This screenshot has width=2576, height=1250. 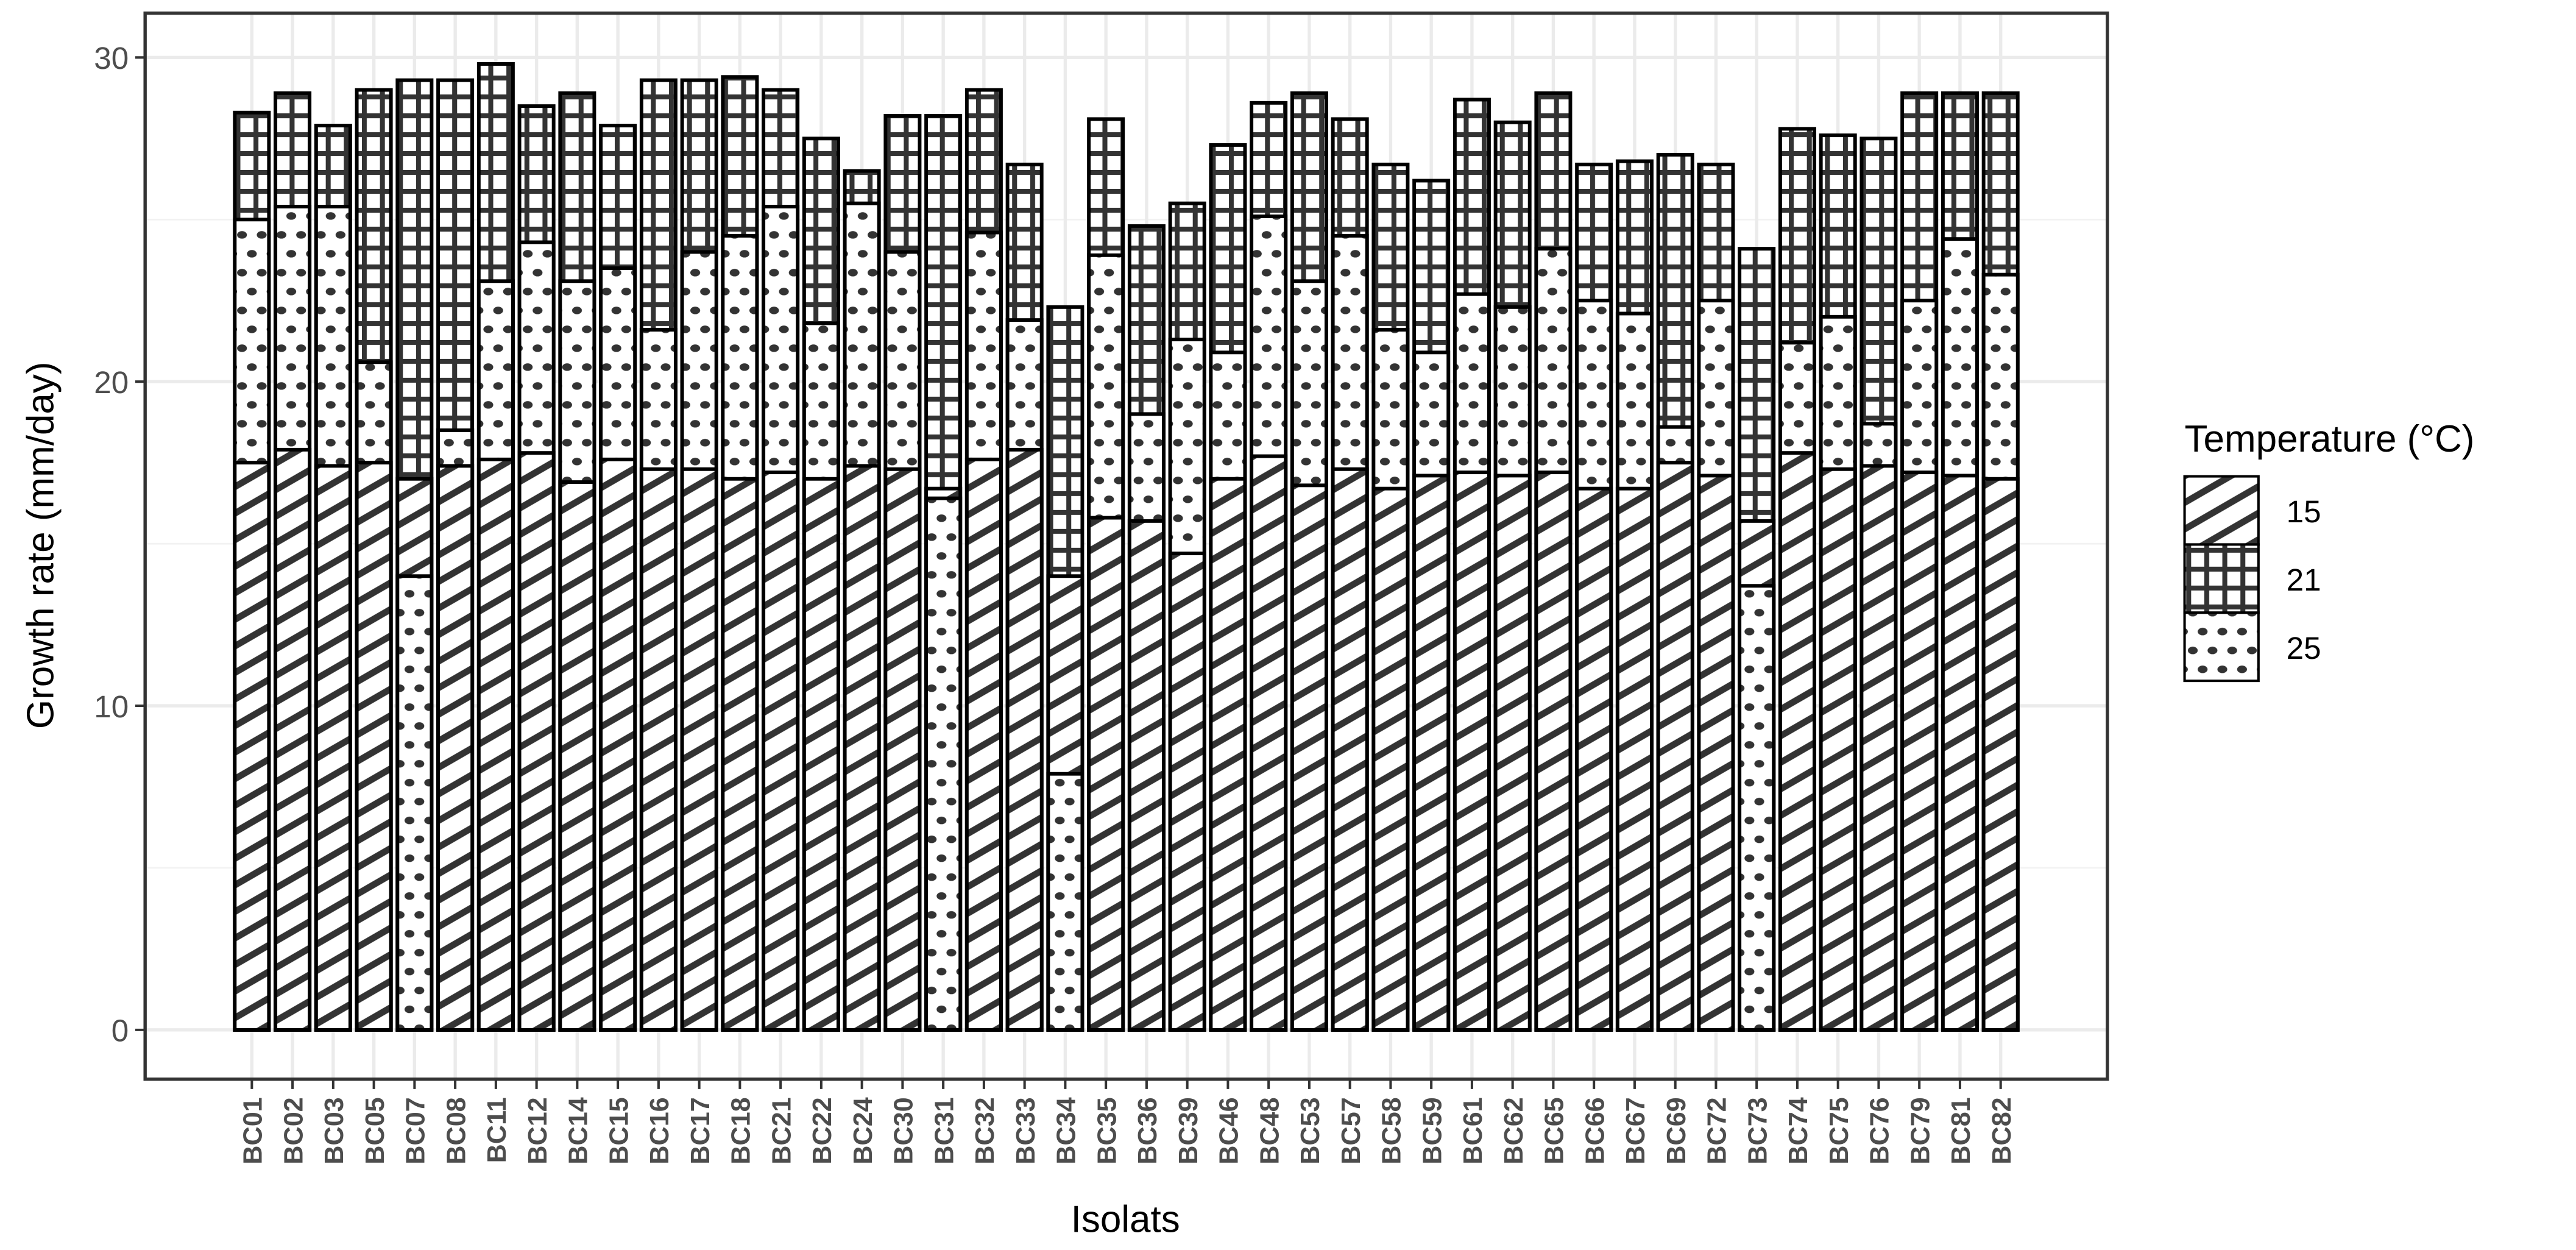 I want to click on y-tick-label: 30, so click(x=111, y=58).